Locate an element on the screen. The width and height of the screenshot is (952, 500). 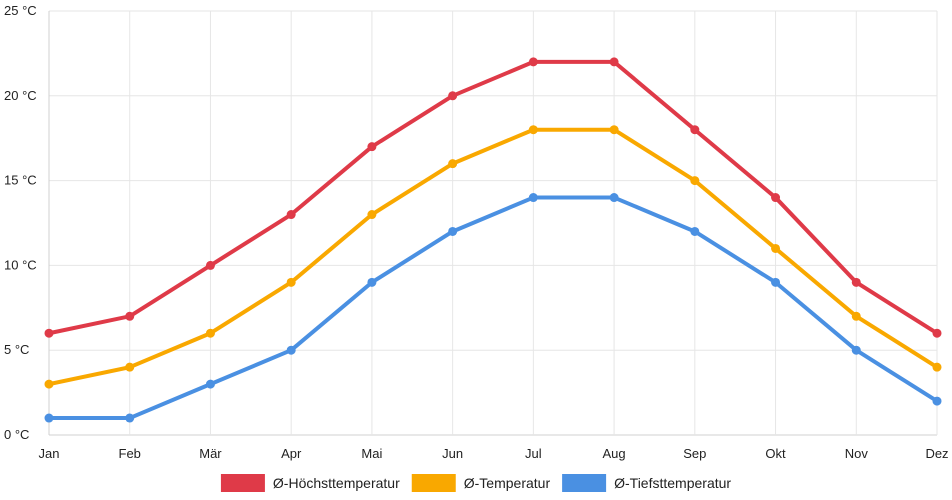
x-tick-label: Apr is located at coordinates (291, 453).